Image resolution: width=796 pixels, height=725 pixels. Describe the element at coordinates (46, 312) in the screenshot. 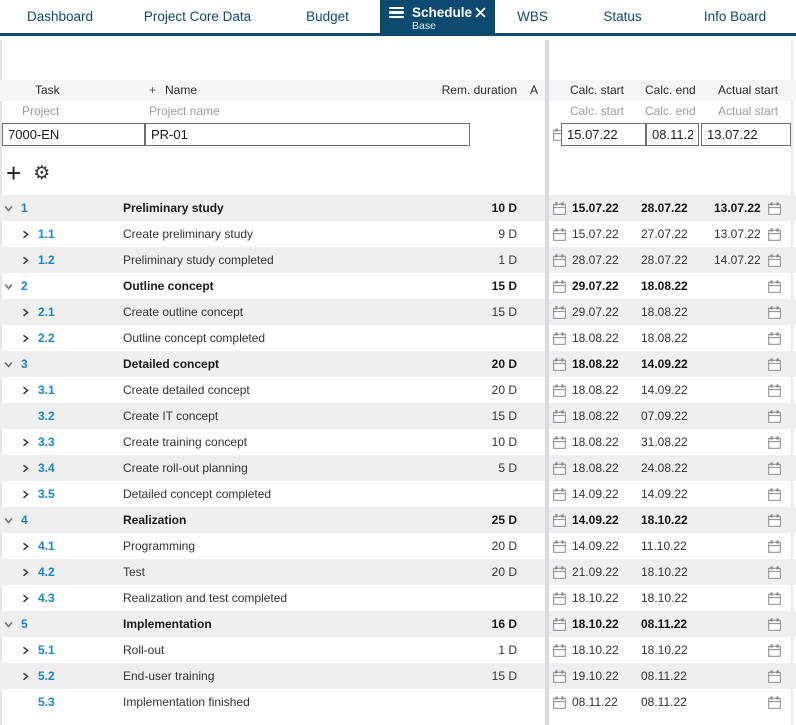

I see `task-number: 2.1` at that location.